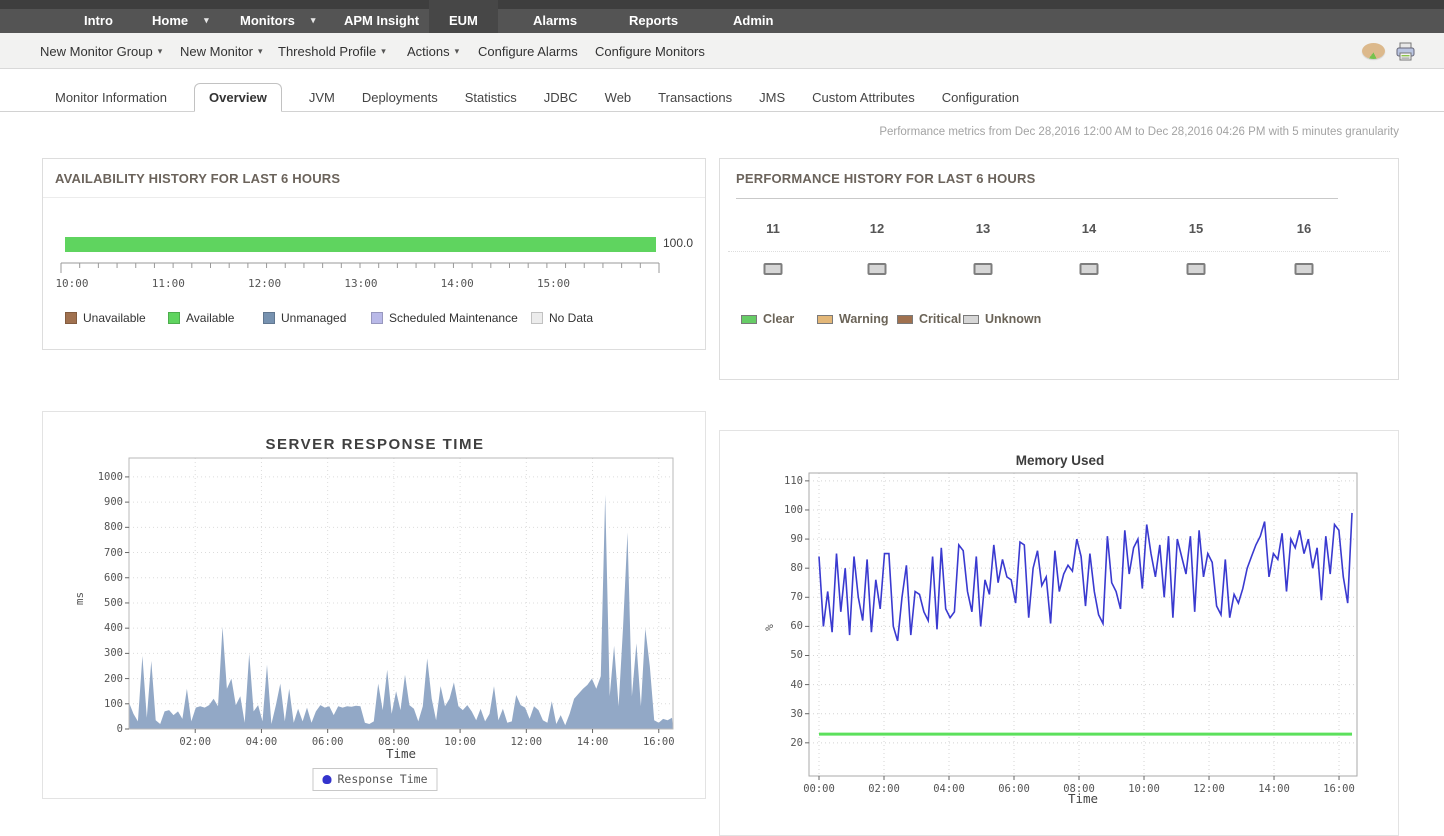  Describe the element at coordinates (113, 602) in the screenshot. I see `response-y-tick: 500` at that location.